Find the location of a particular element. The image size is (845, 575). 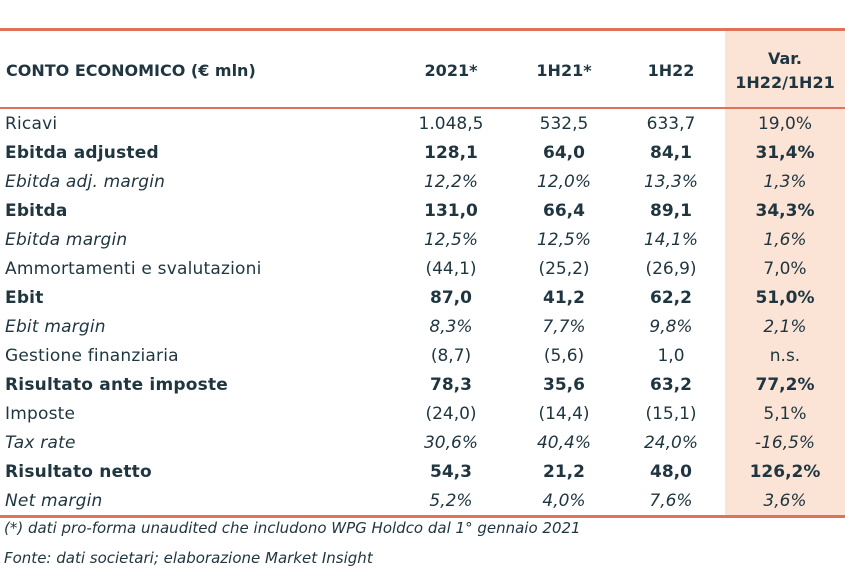

value-variation: 3,6% is located at coordinates (785, 501).